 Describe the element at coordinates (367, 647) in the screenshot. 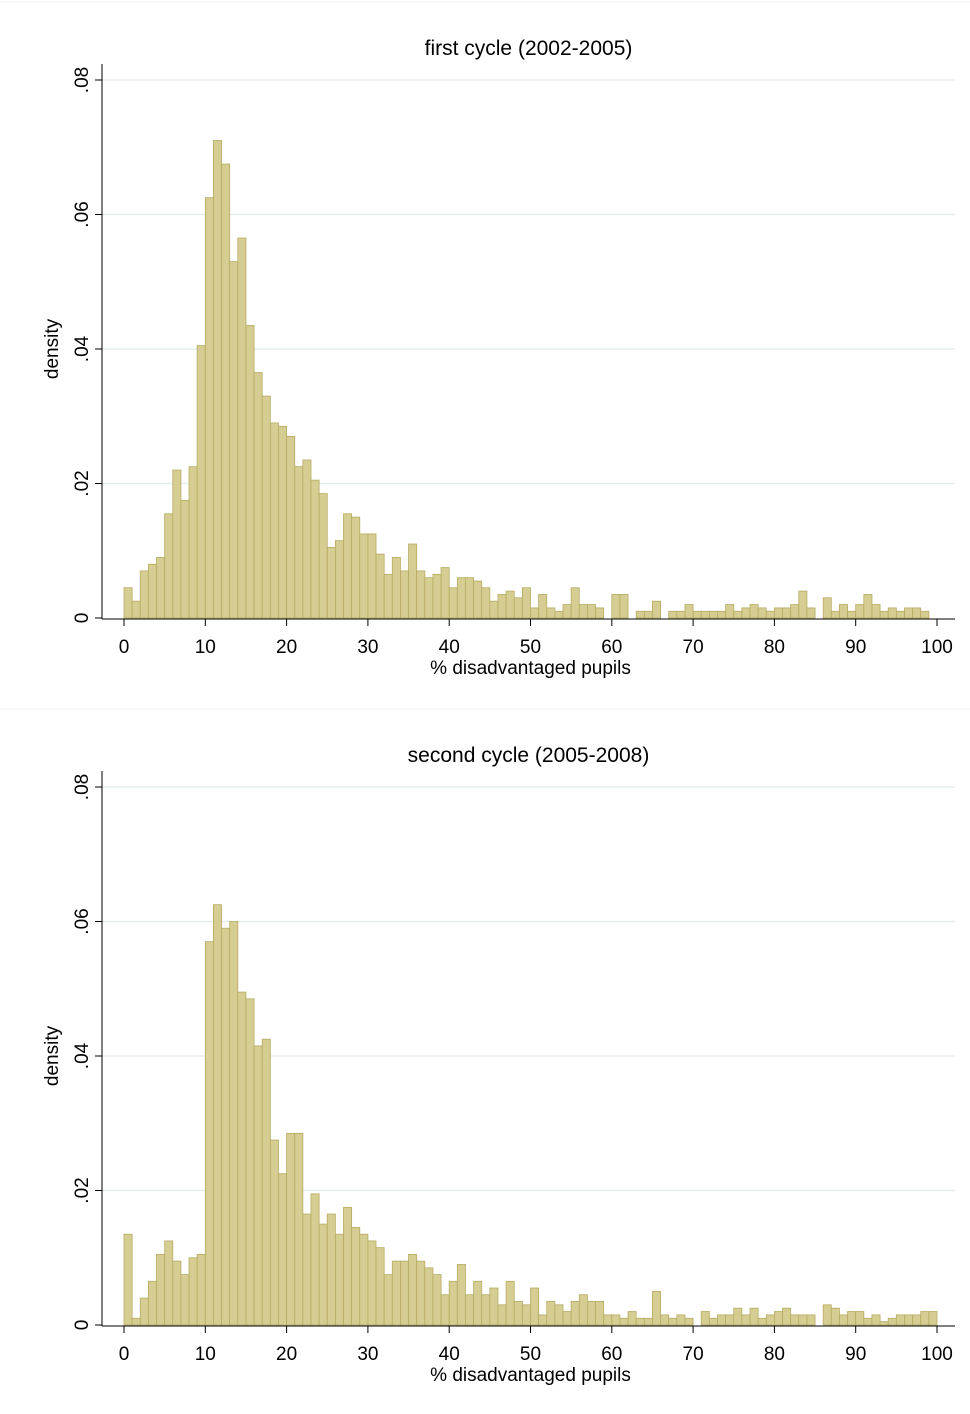

I see `x-tick-label: 30` at that location.